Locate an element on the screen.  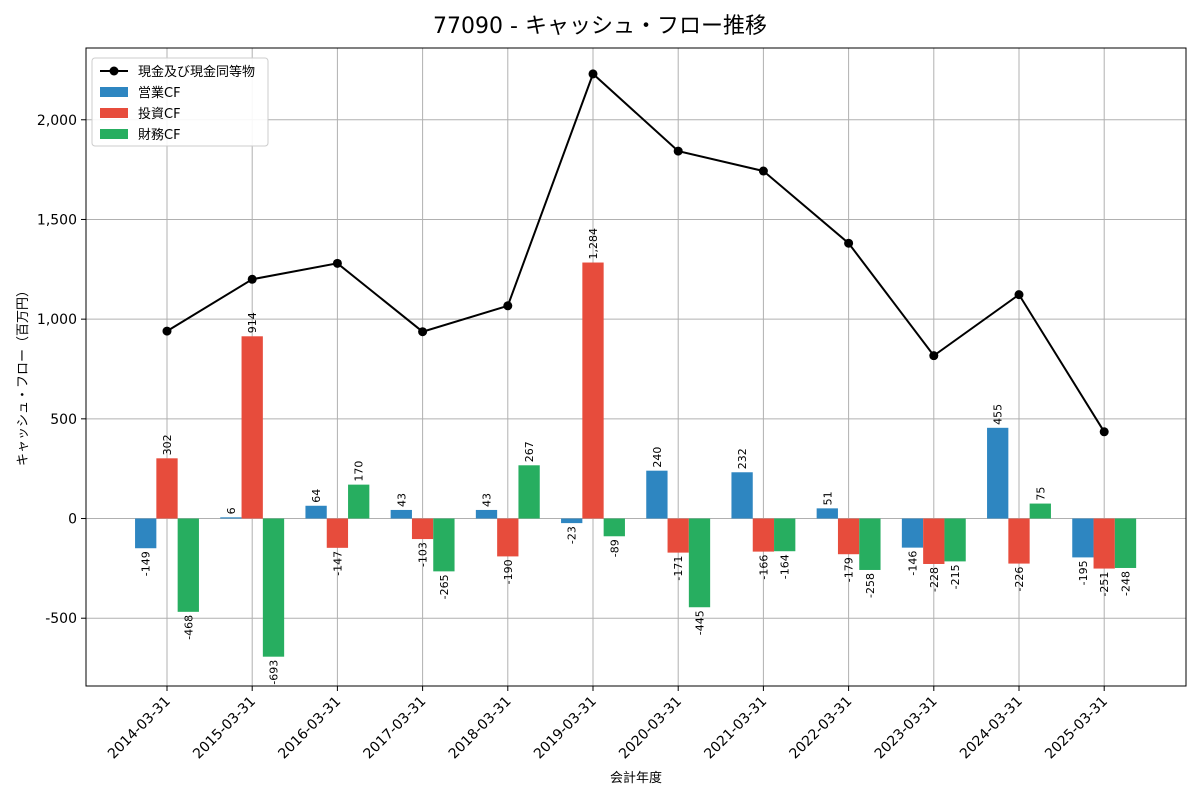
data-label: -147 is located at coordinates (337, 563).